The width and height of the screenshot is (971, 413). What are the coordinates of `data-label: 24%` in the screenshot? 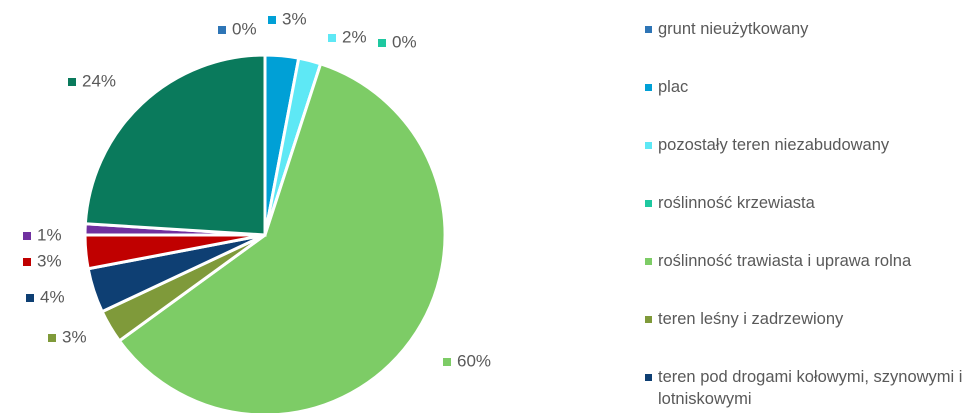 It's located at (99, 80).